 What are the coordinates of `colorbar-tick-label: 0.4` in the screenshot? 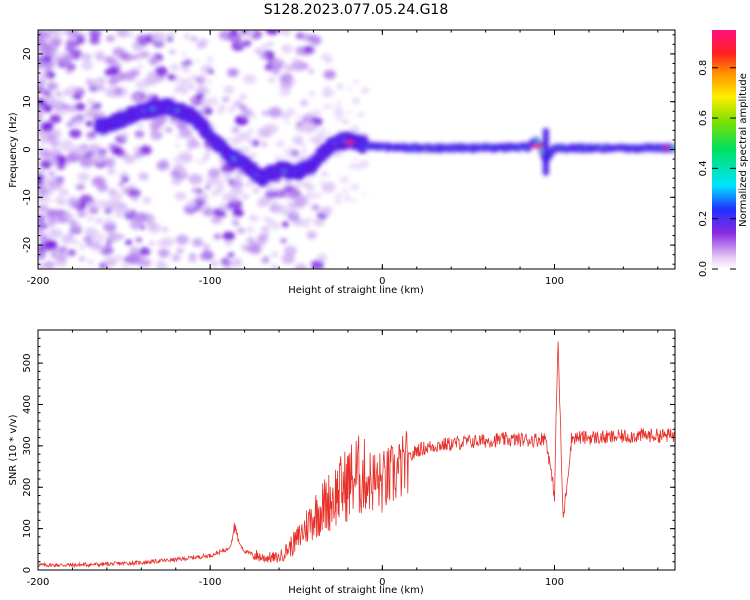 It's located at (703, 168).